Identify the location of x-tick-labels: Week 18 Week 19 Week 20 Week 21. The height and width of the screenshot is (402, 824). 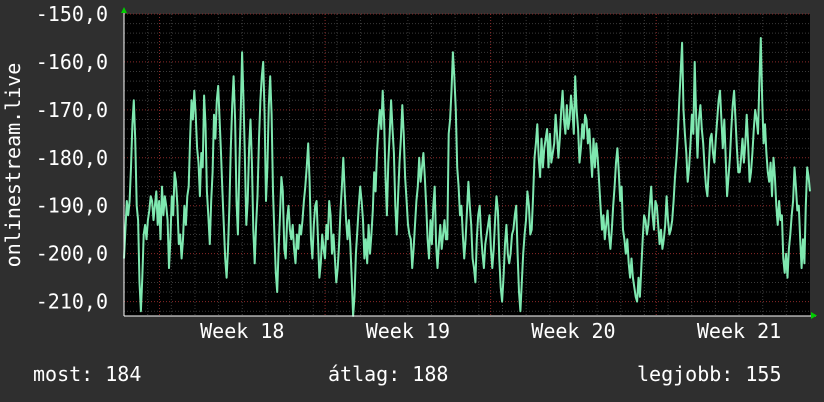
(490, 331).